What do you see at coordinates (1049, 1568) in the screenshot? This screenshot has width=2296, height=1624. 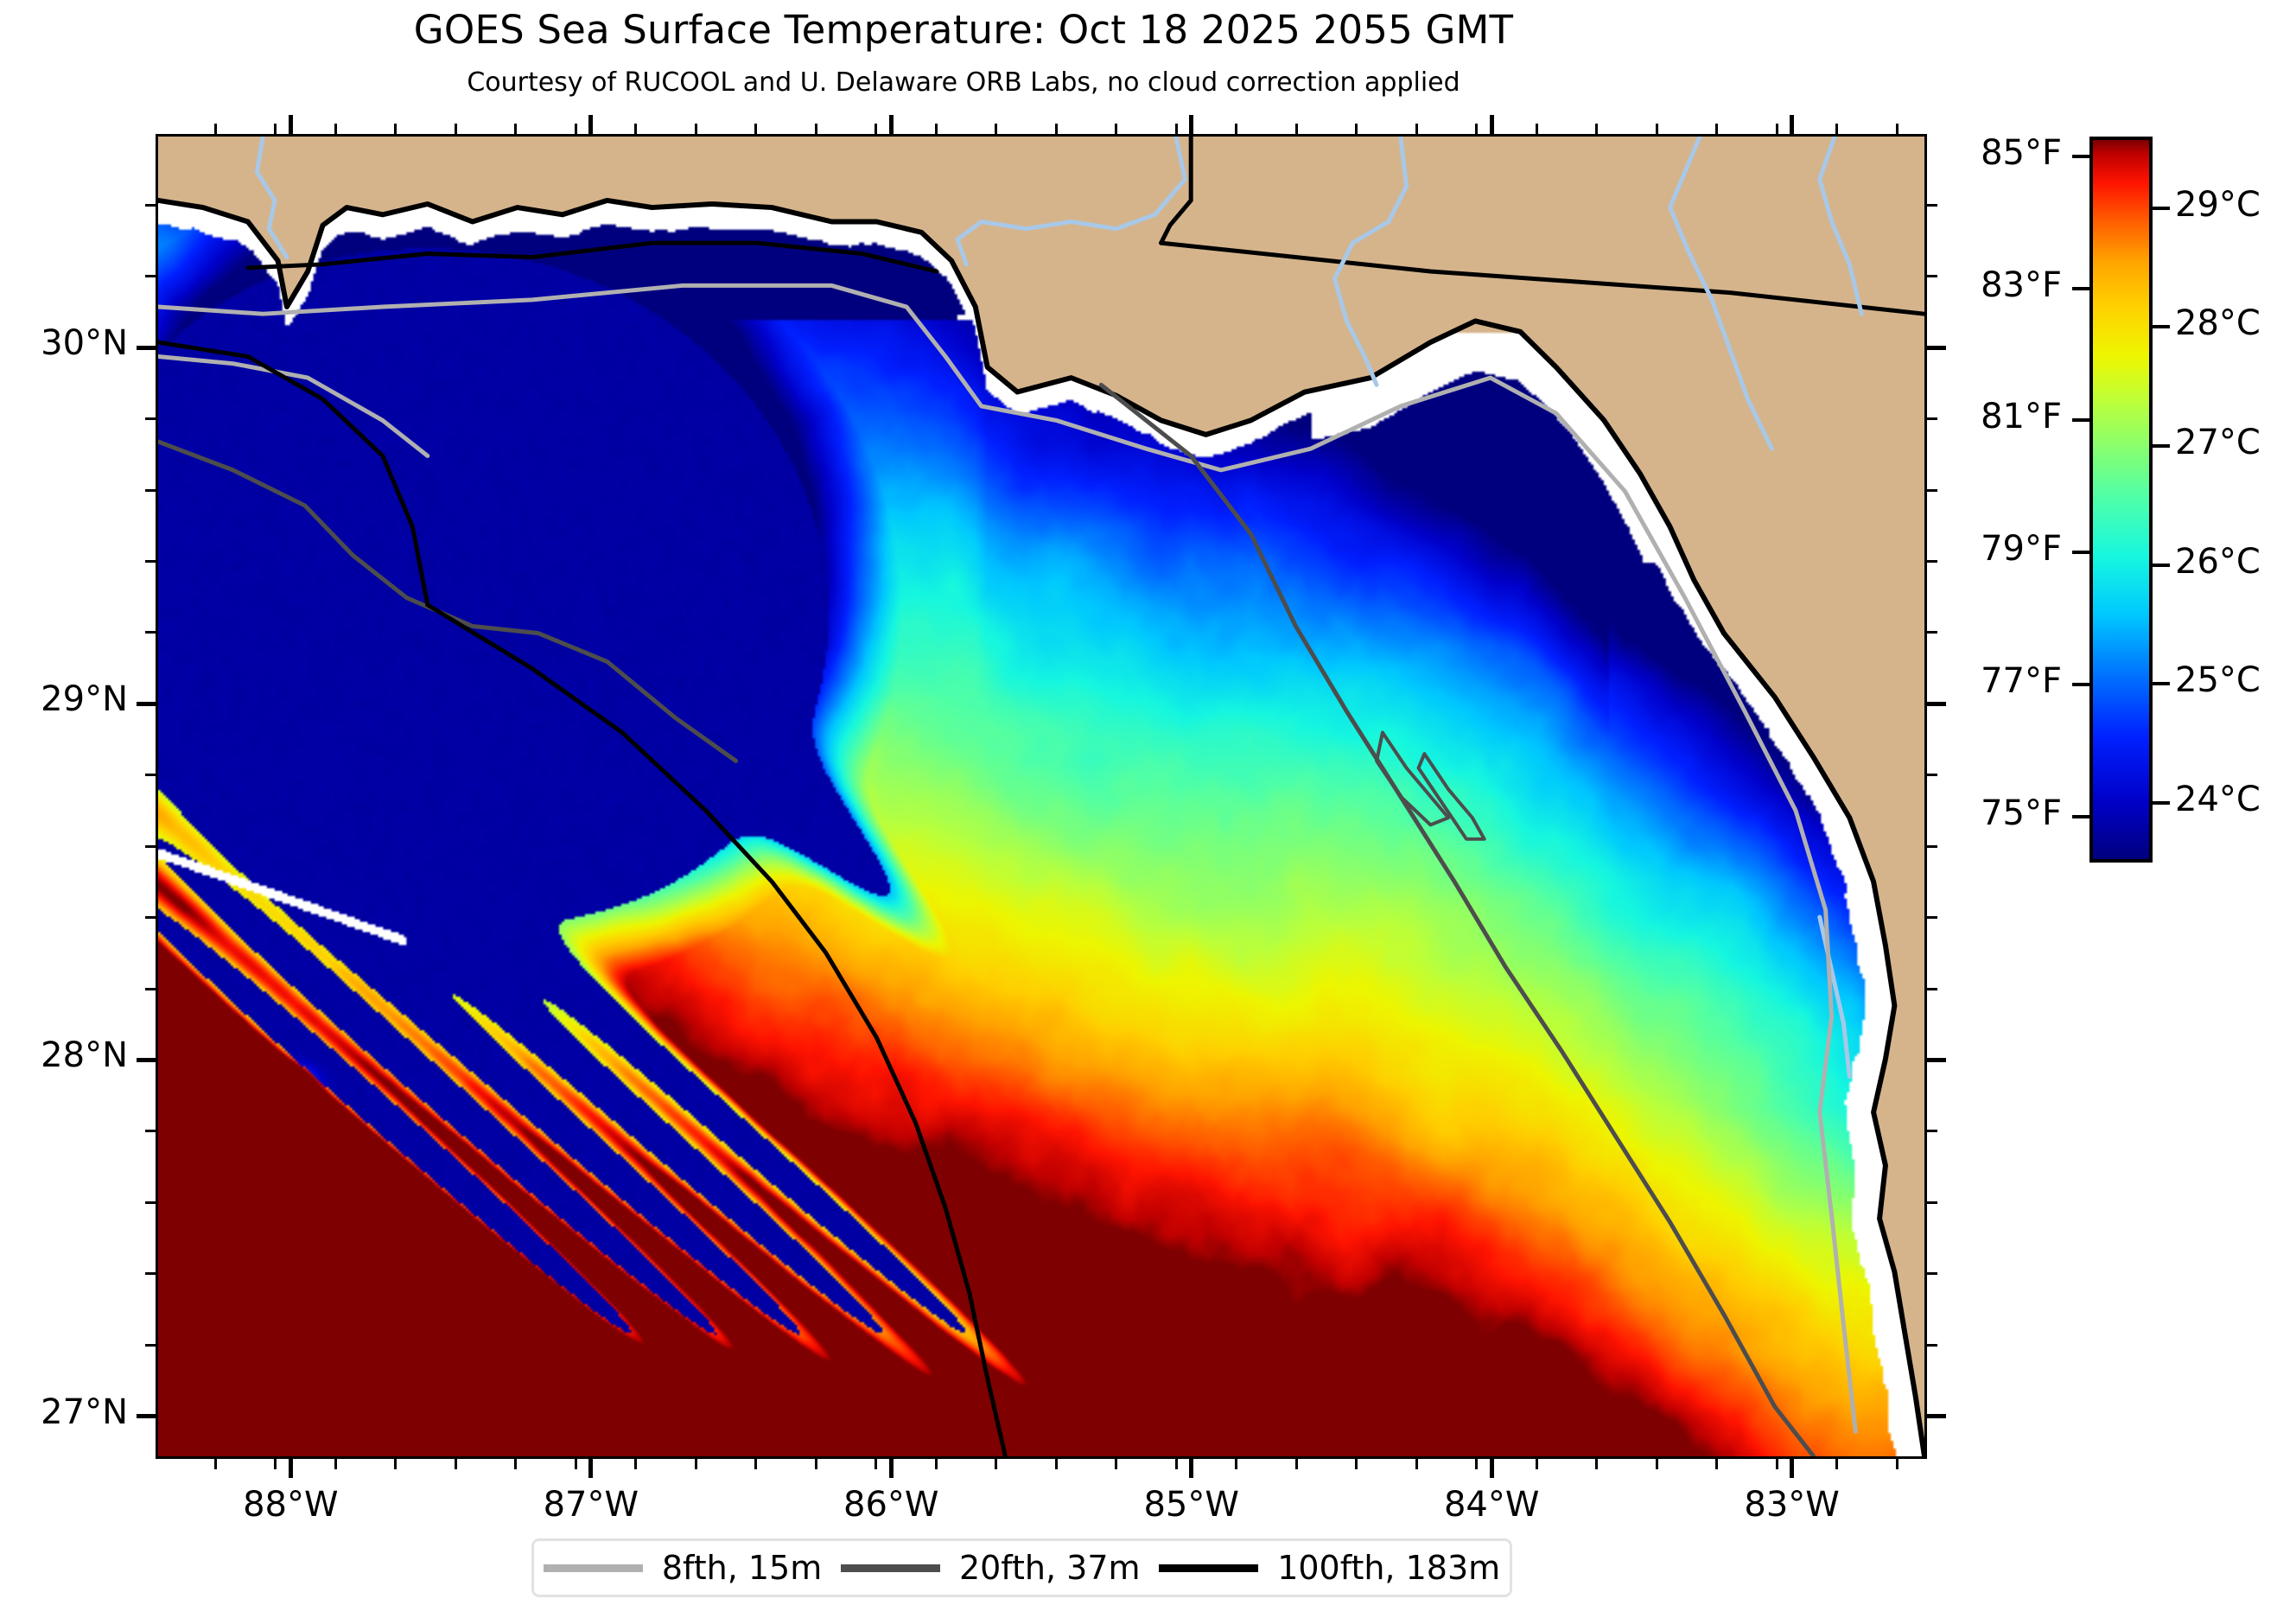 I see `legend-item-label: 20fth, 37m` at bounding box center [1049, 1568].